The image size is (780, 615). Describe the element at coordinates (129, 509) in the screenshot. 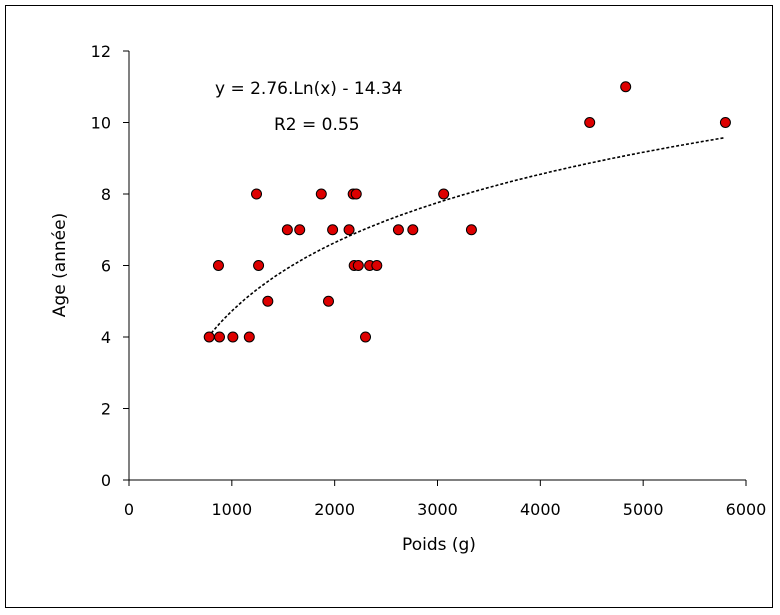

I see `x-tick-label: 0` at that location.